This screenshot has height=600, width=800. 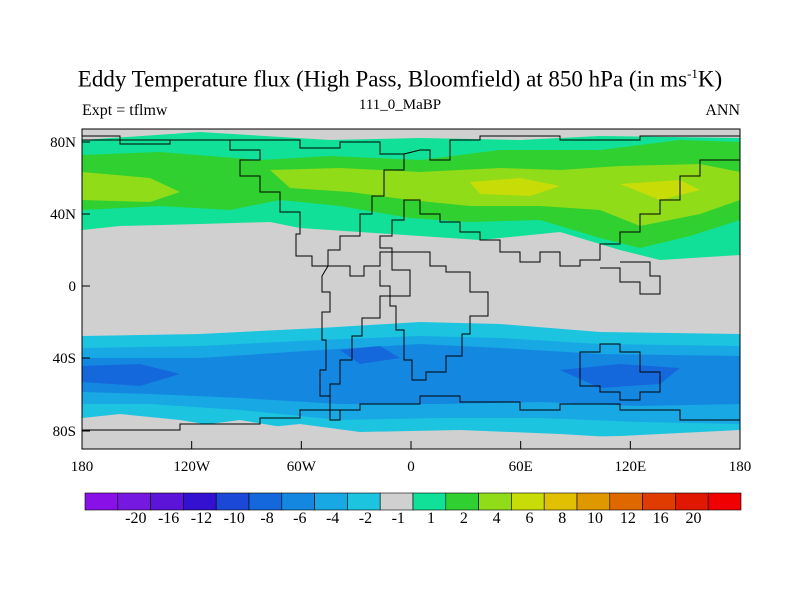 I want to click on colorbar, so click(x=413, y=501).